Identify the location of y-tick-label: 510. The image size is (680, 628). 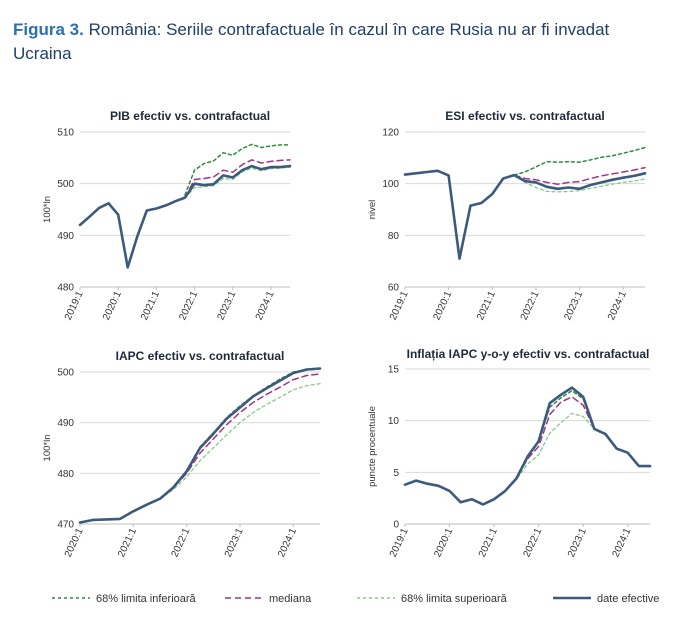
(65, 133).